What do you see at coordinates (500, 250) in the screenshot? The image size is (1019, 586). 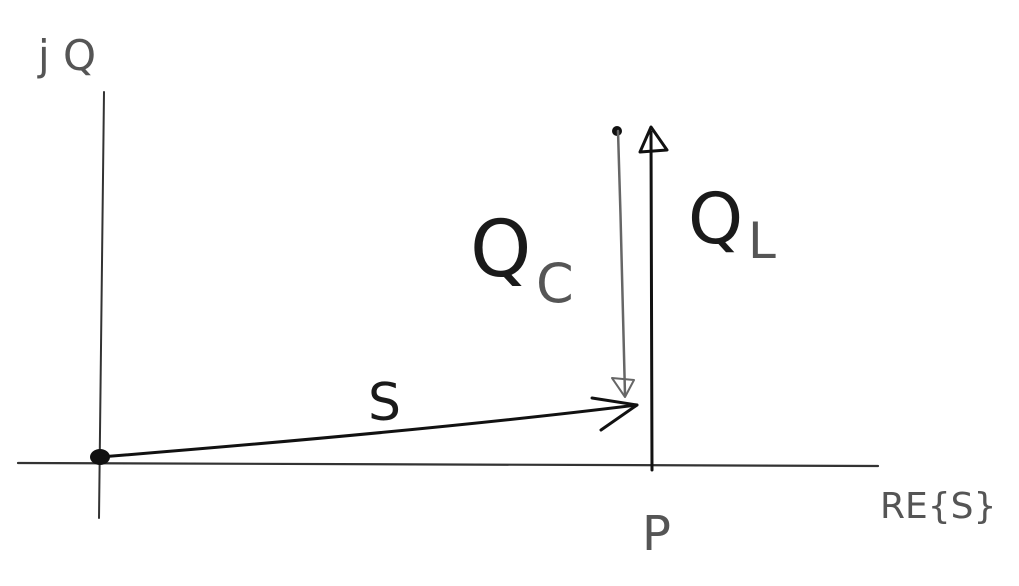 I see `qc-label-main: Q` at bounding box center [500, 250].